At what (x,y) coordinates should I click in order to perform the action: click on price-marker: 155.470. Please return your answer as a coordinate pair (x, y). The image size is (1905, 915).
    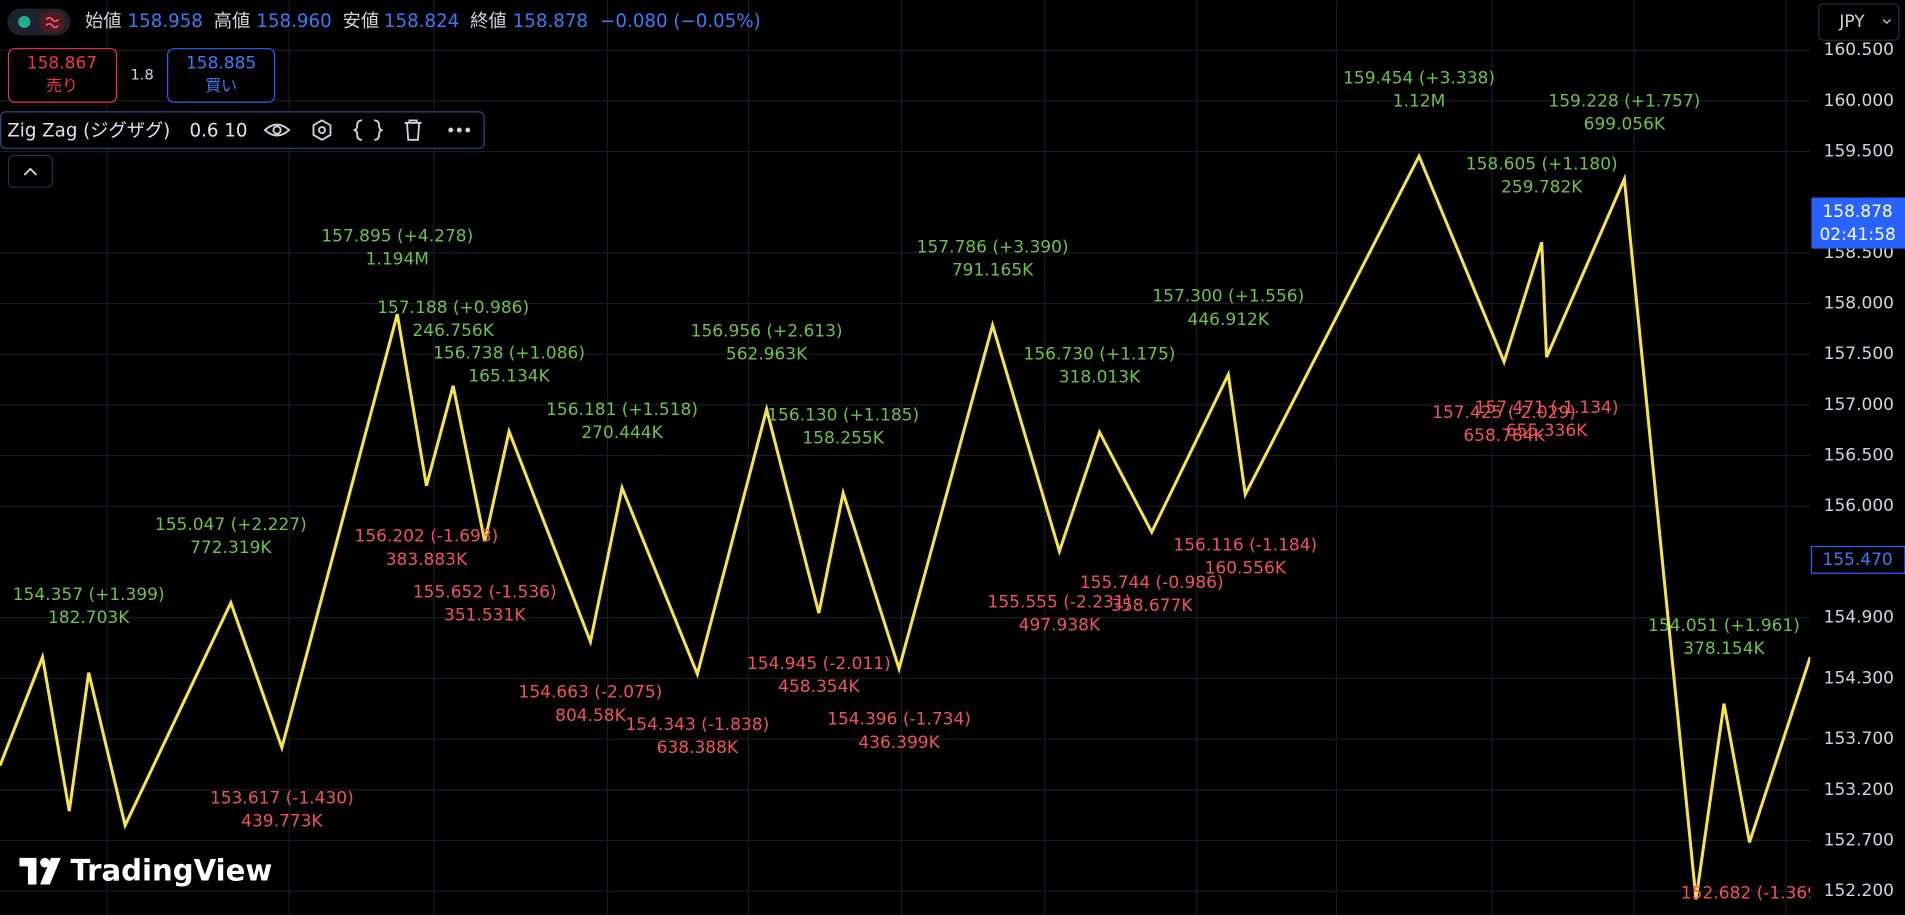
    Looking at the image, I should click on (1857, 560).